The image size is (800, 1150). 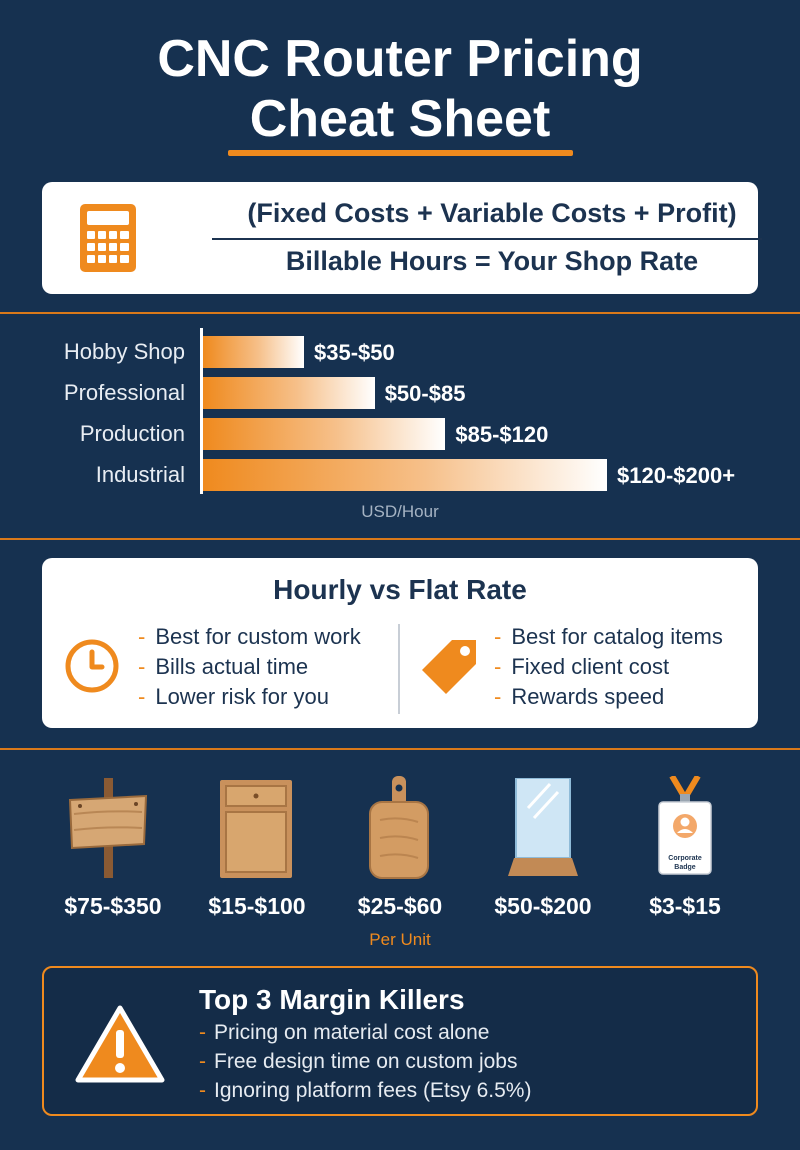 What do you see at coordinates (685, 825) in the screenshot?
I see `corporate-badge-icon` at bounding box center [685, 825].